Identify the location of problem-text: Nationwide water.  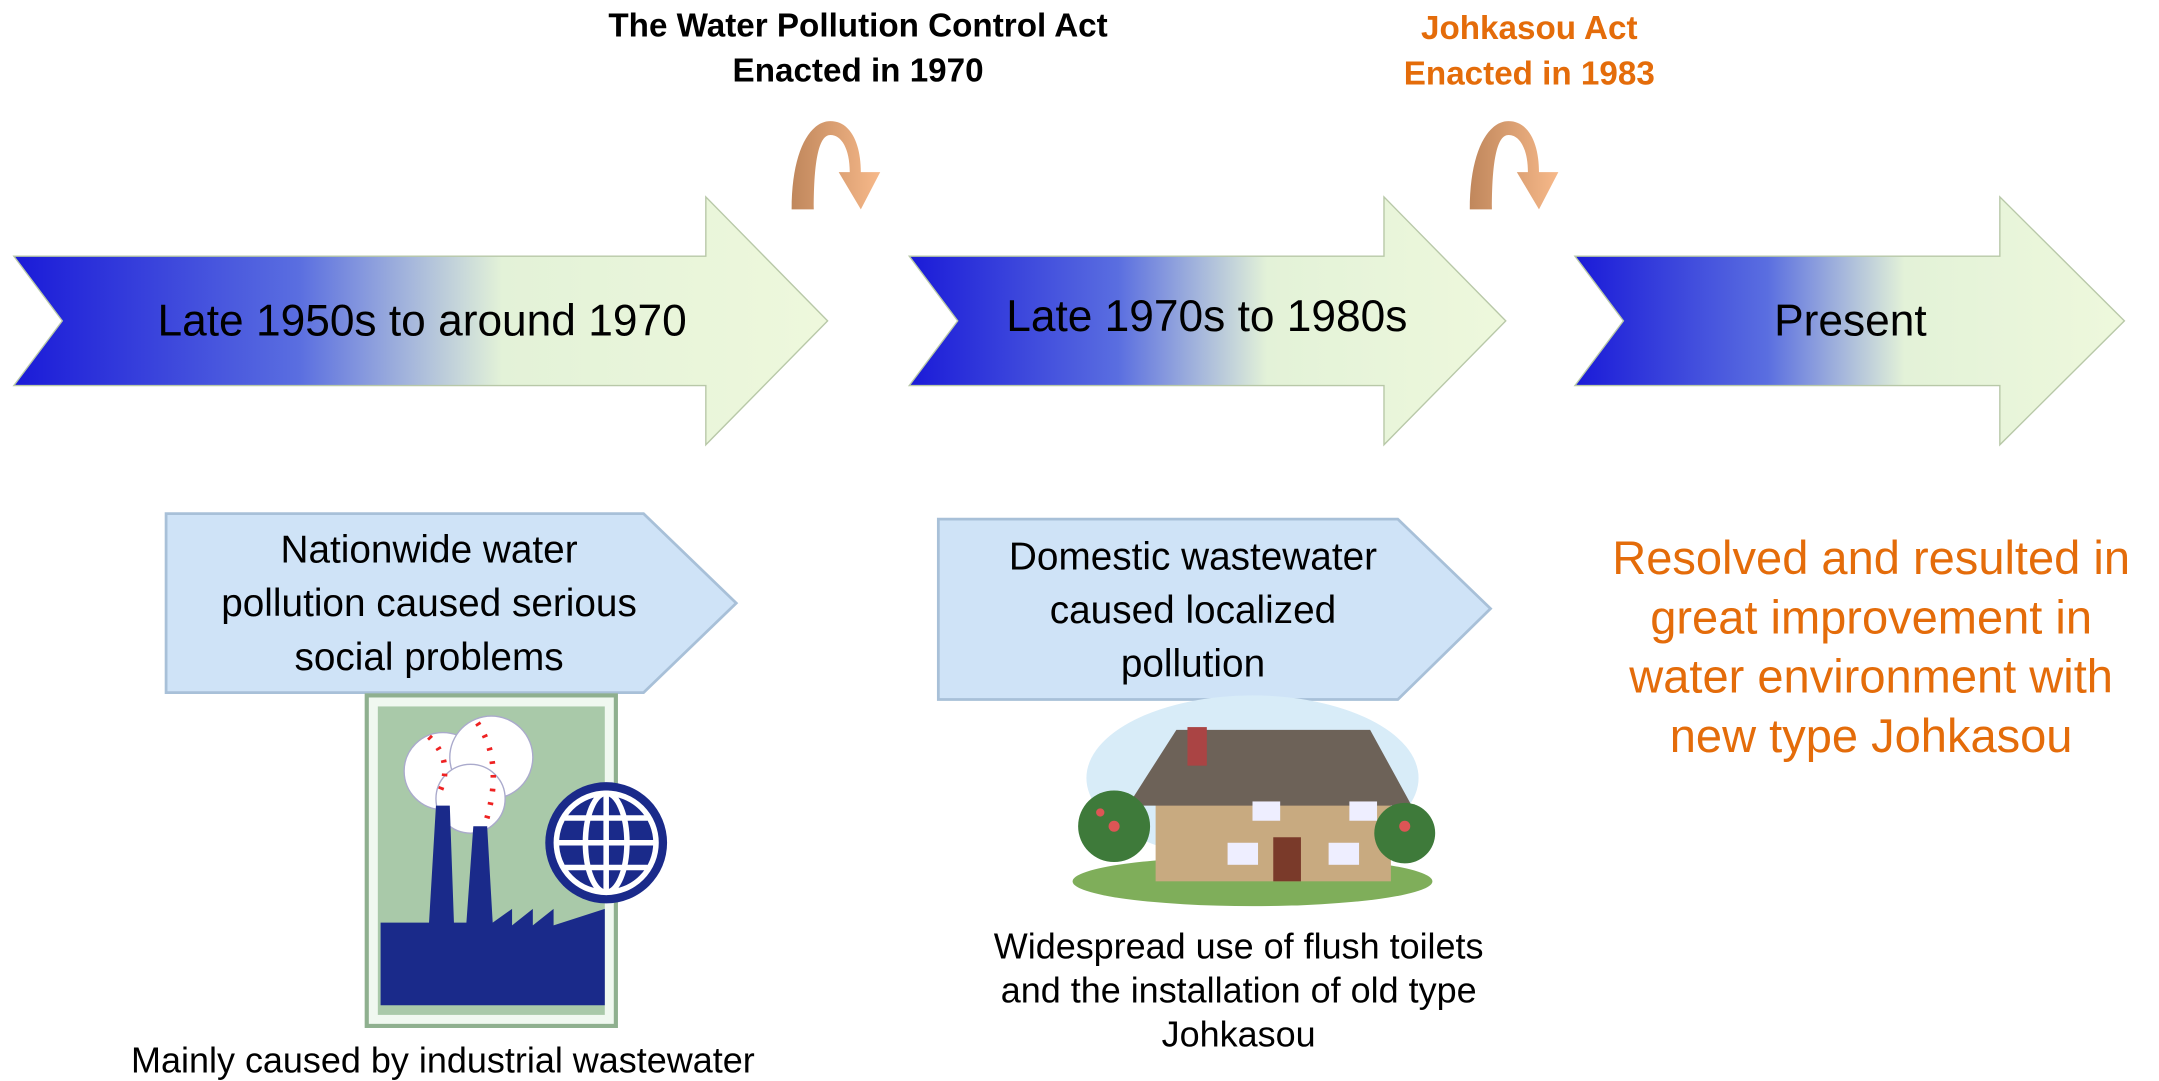
(428, 549).